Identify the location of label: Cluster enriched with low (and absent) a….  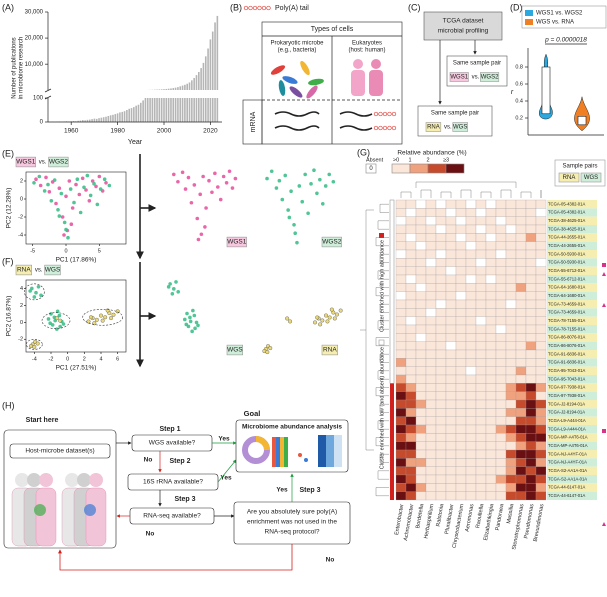
(382, 408).